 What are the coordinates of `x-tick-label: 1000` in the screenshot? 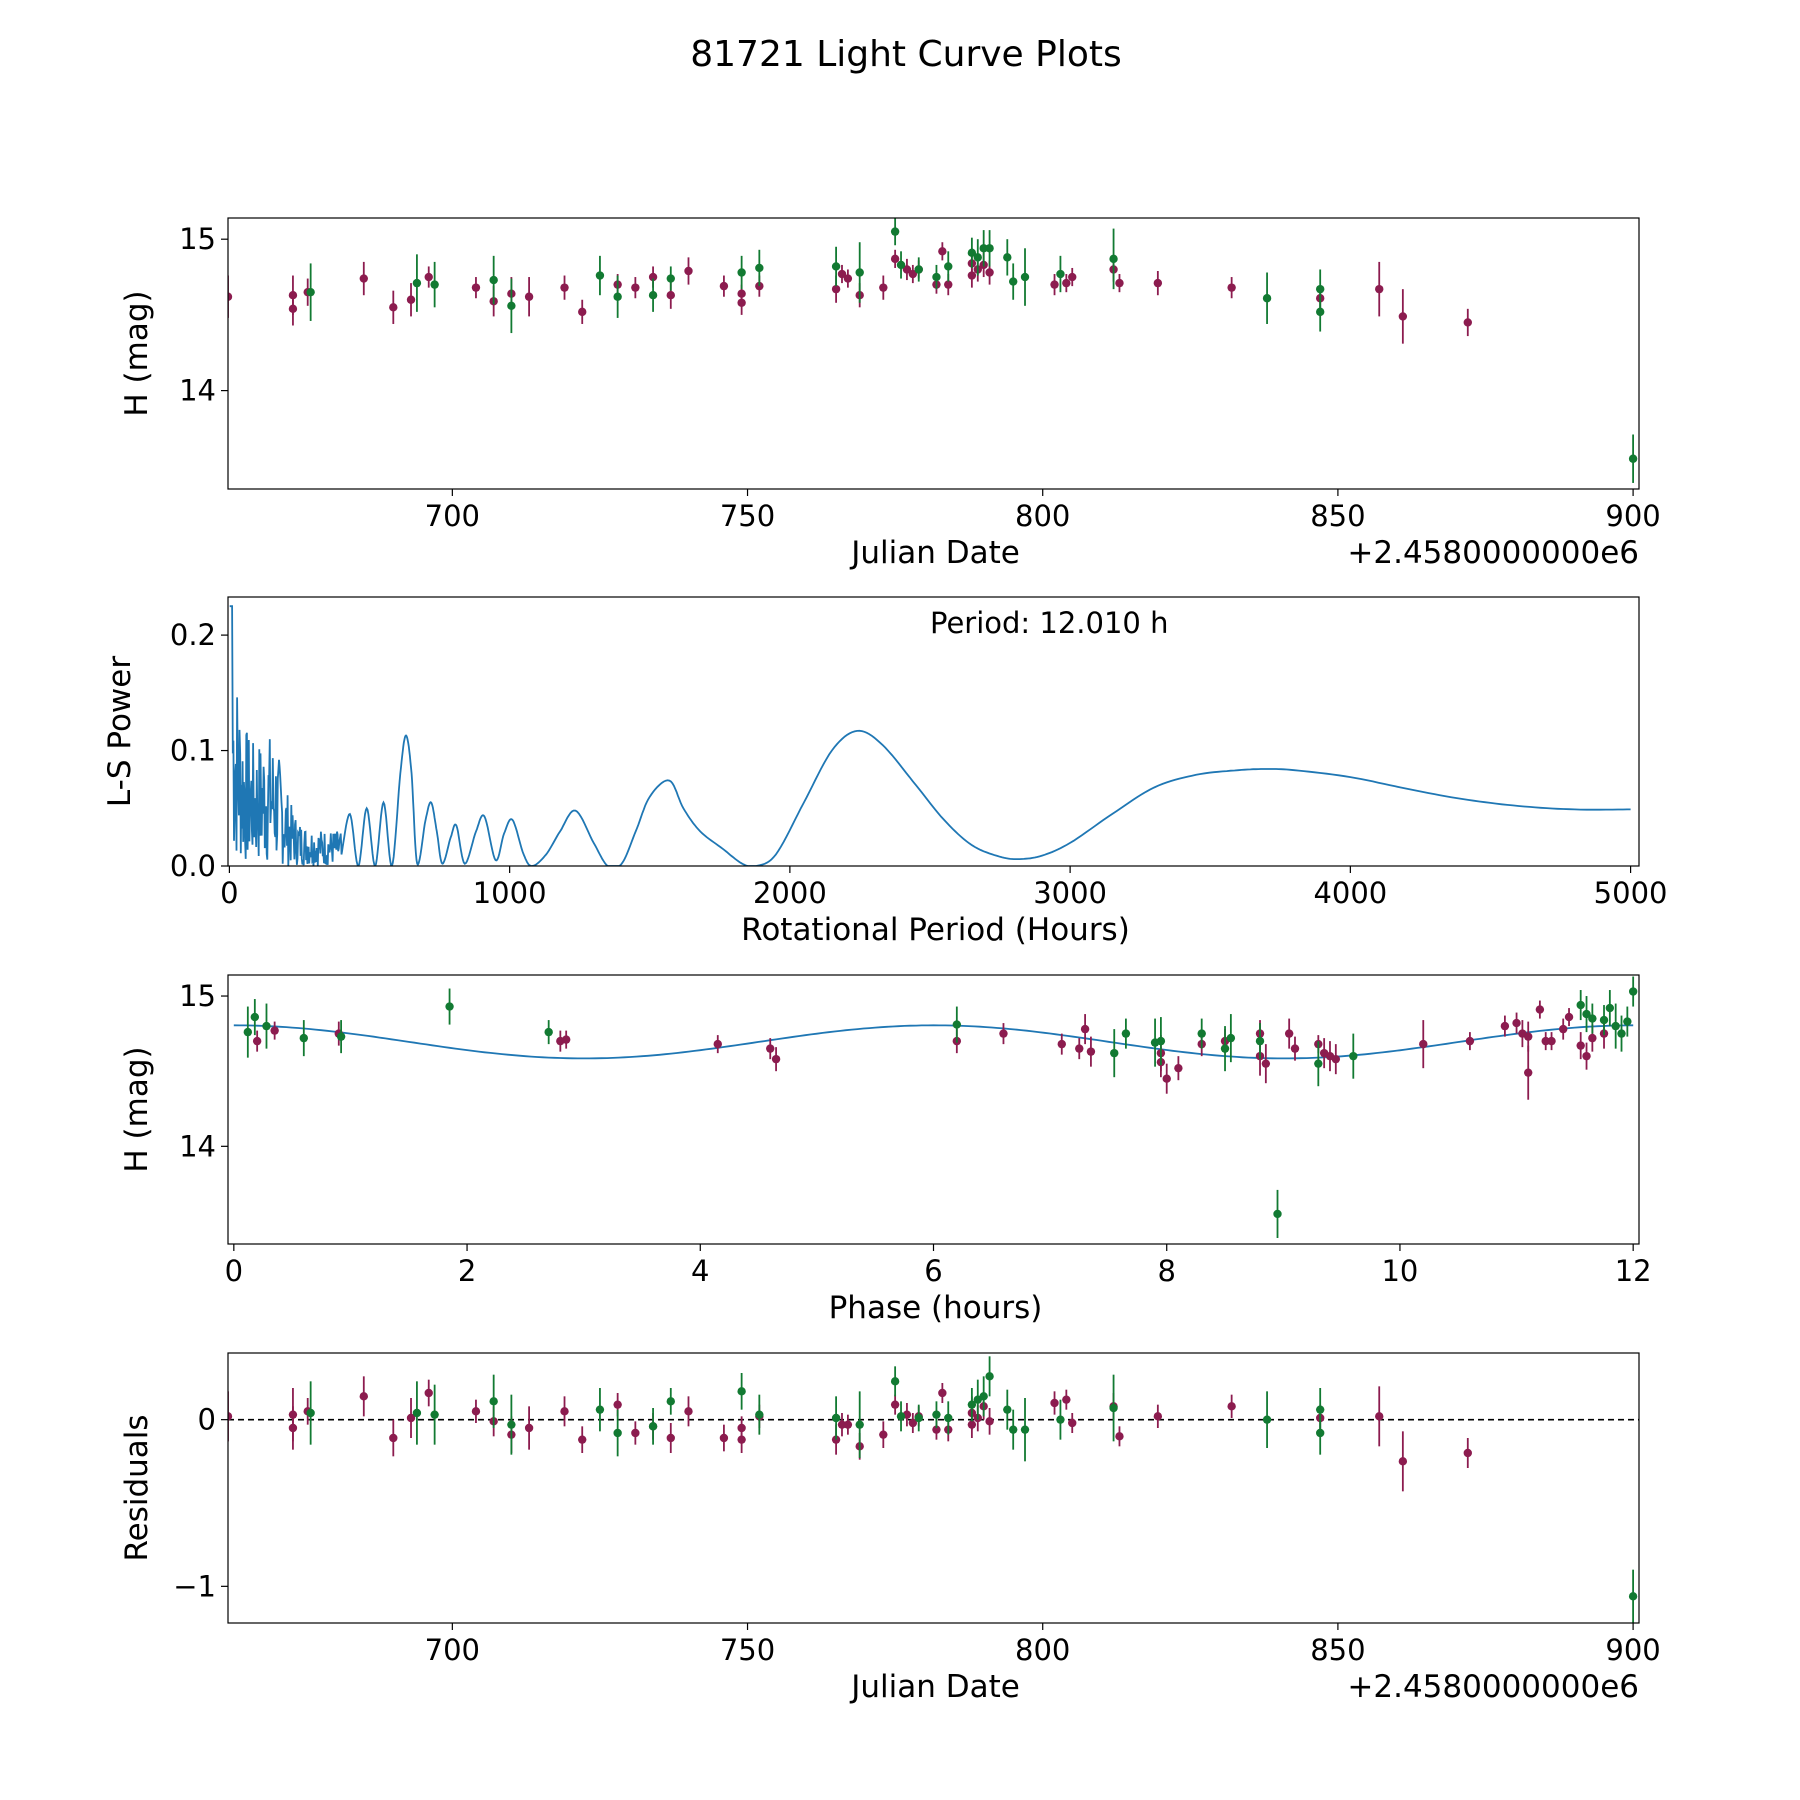 It's located at (510, 893).